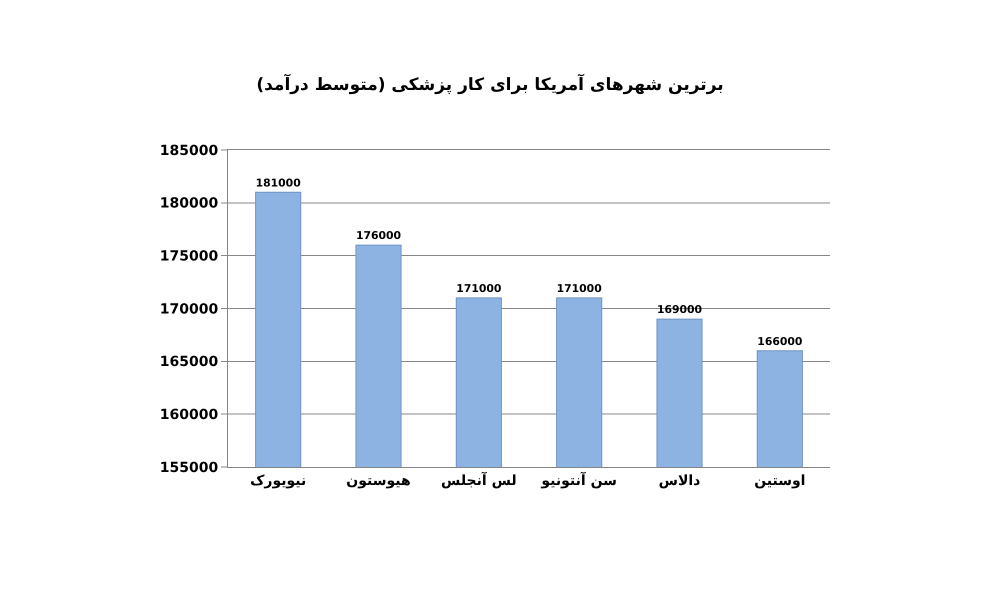  I want to click on chart-title: برترین شهرهای آمریکا برای کار پزشکی (متوسط درآمد), so click(490, 83).